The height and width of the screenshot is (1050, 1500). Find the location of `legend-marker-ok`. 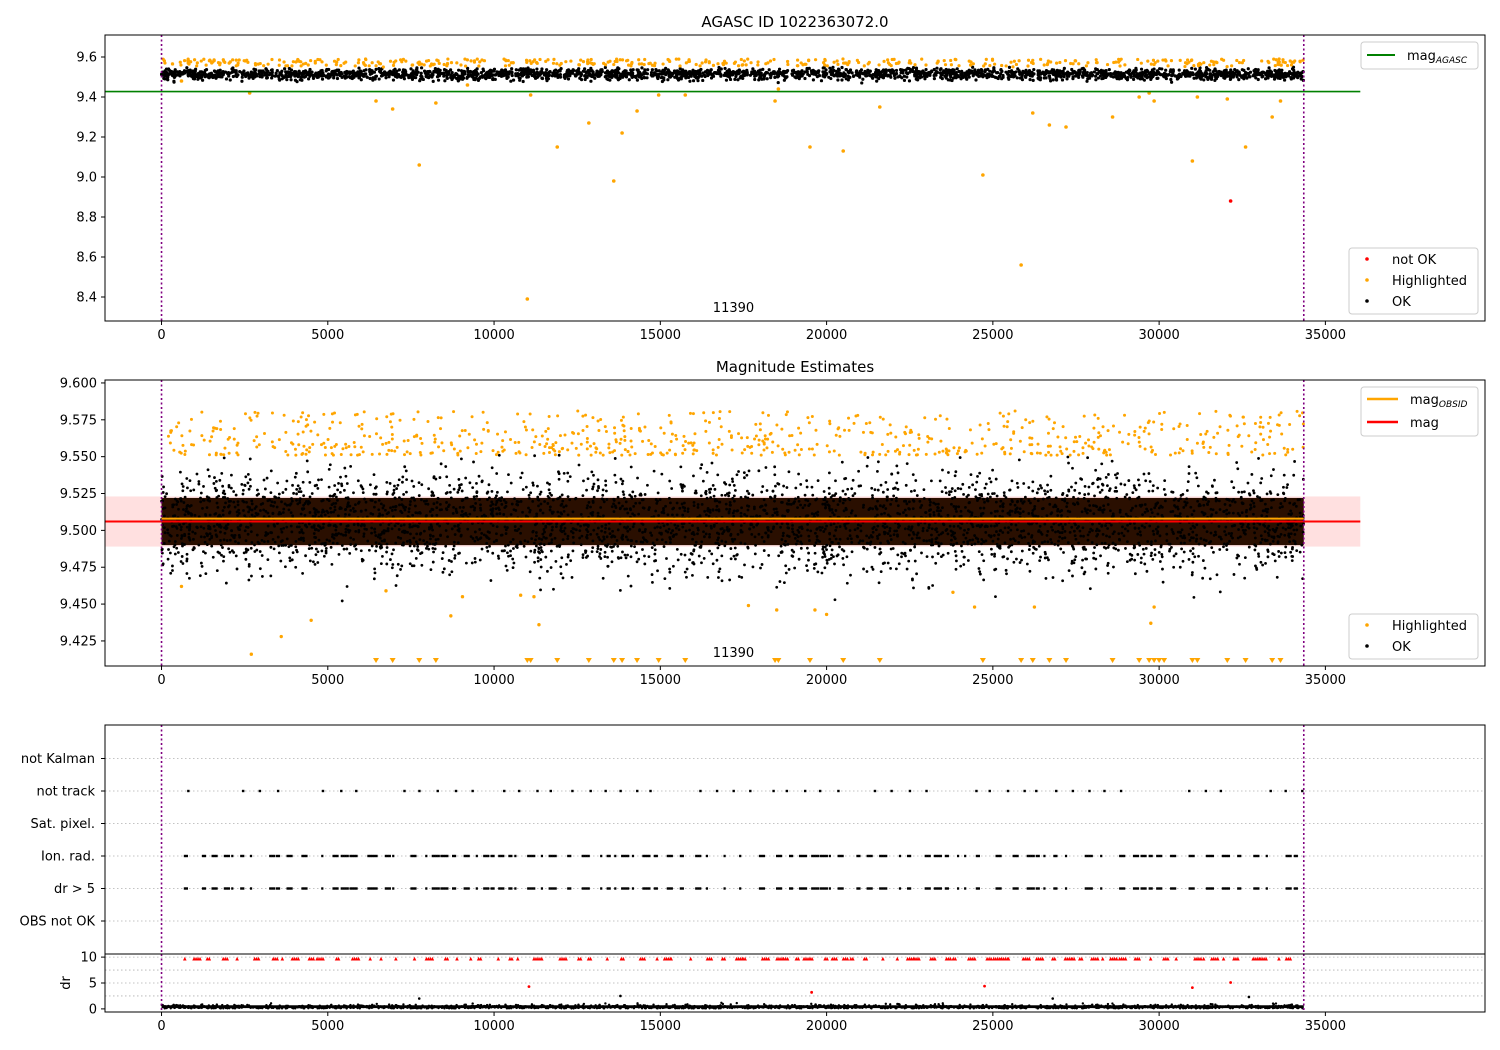

legend-marker-ok is located at coordinates (1367, 301).